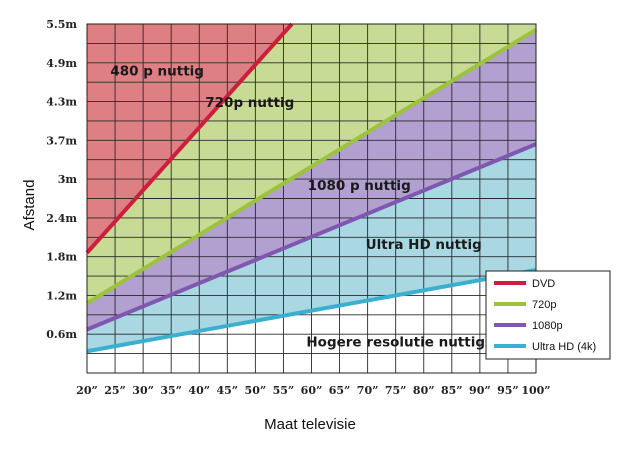 The height and width of the screenshot is (452, 632). Describe the element at coordinates (395, 343) in the screenshot. I see `label-higher-resolution: Hogere resolutie nuttig` at that location.